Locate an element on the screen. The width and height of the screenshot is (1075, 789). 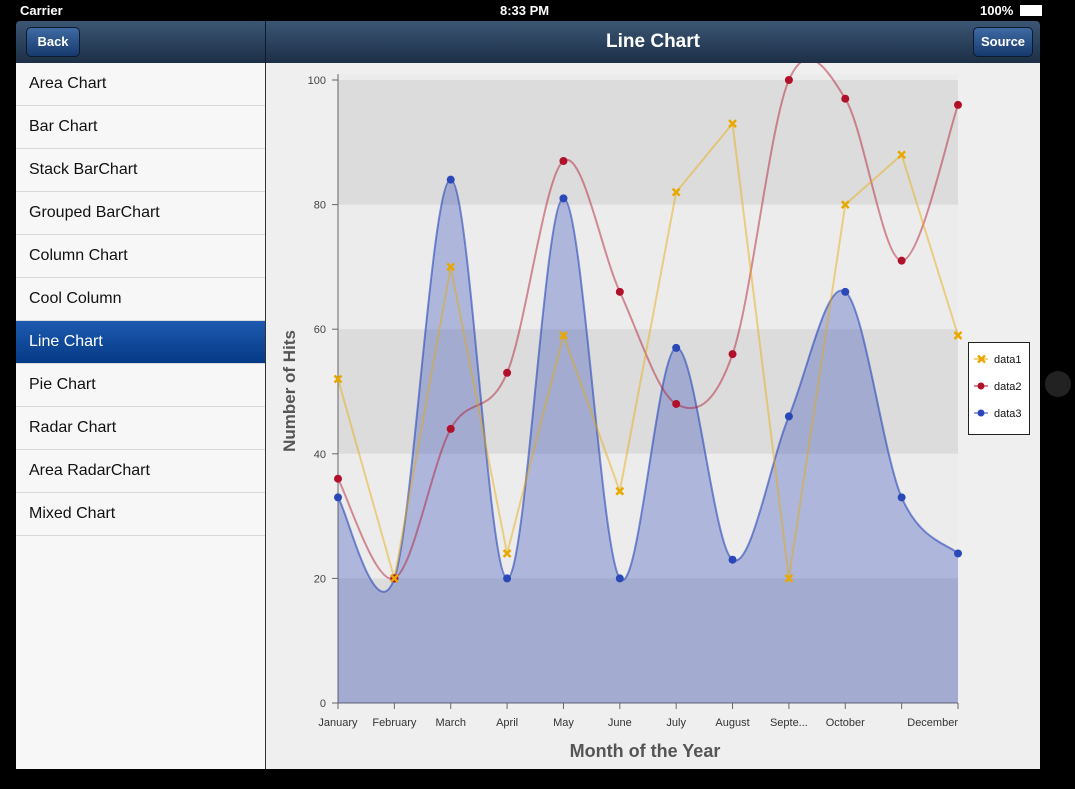
divider is located at coordinates (265, 42).